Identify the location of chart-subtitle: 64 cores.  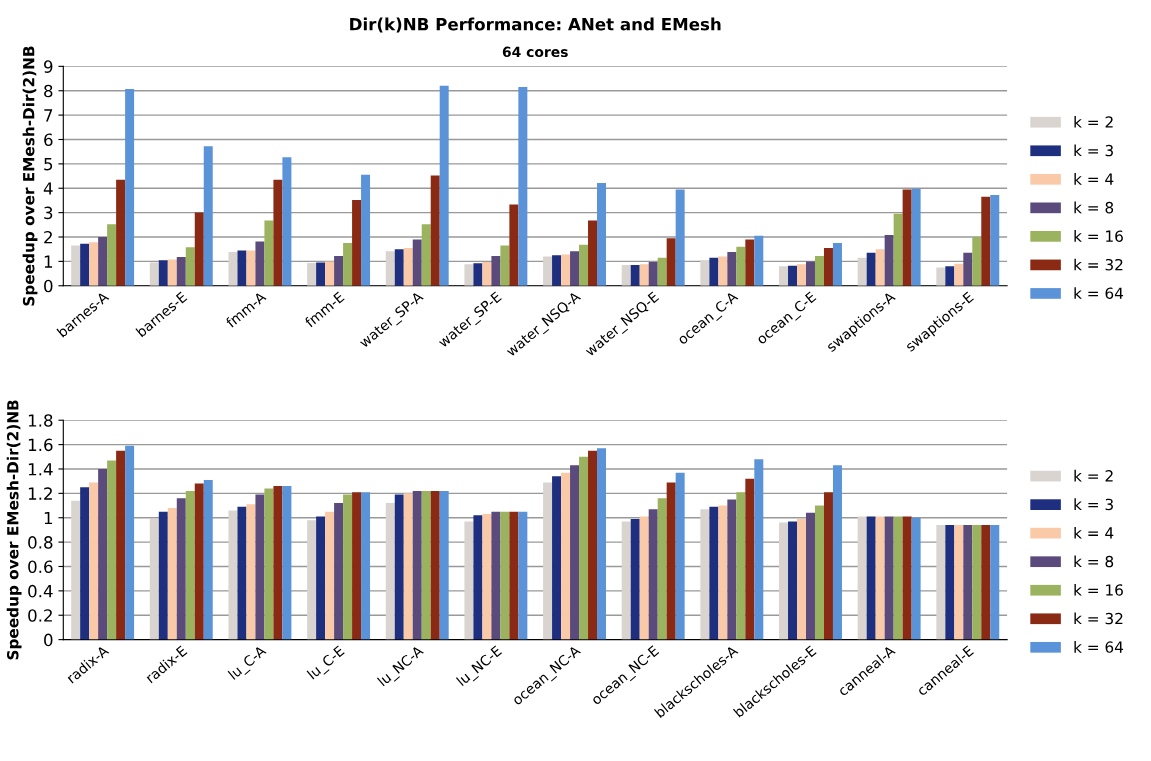
(535, 52).